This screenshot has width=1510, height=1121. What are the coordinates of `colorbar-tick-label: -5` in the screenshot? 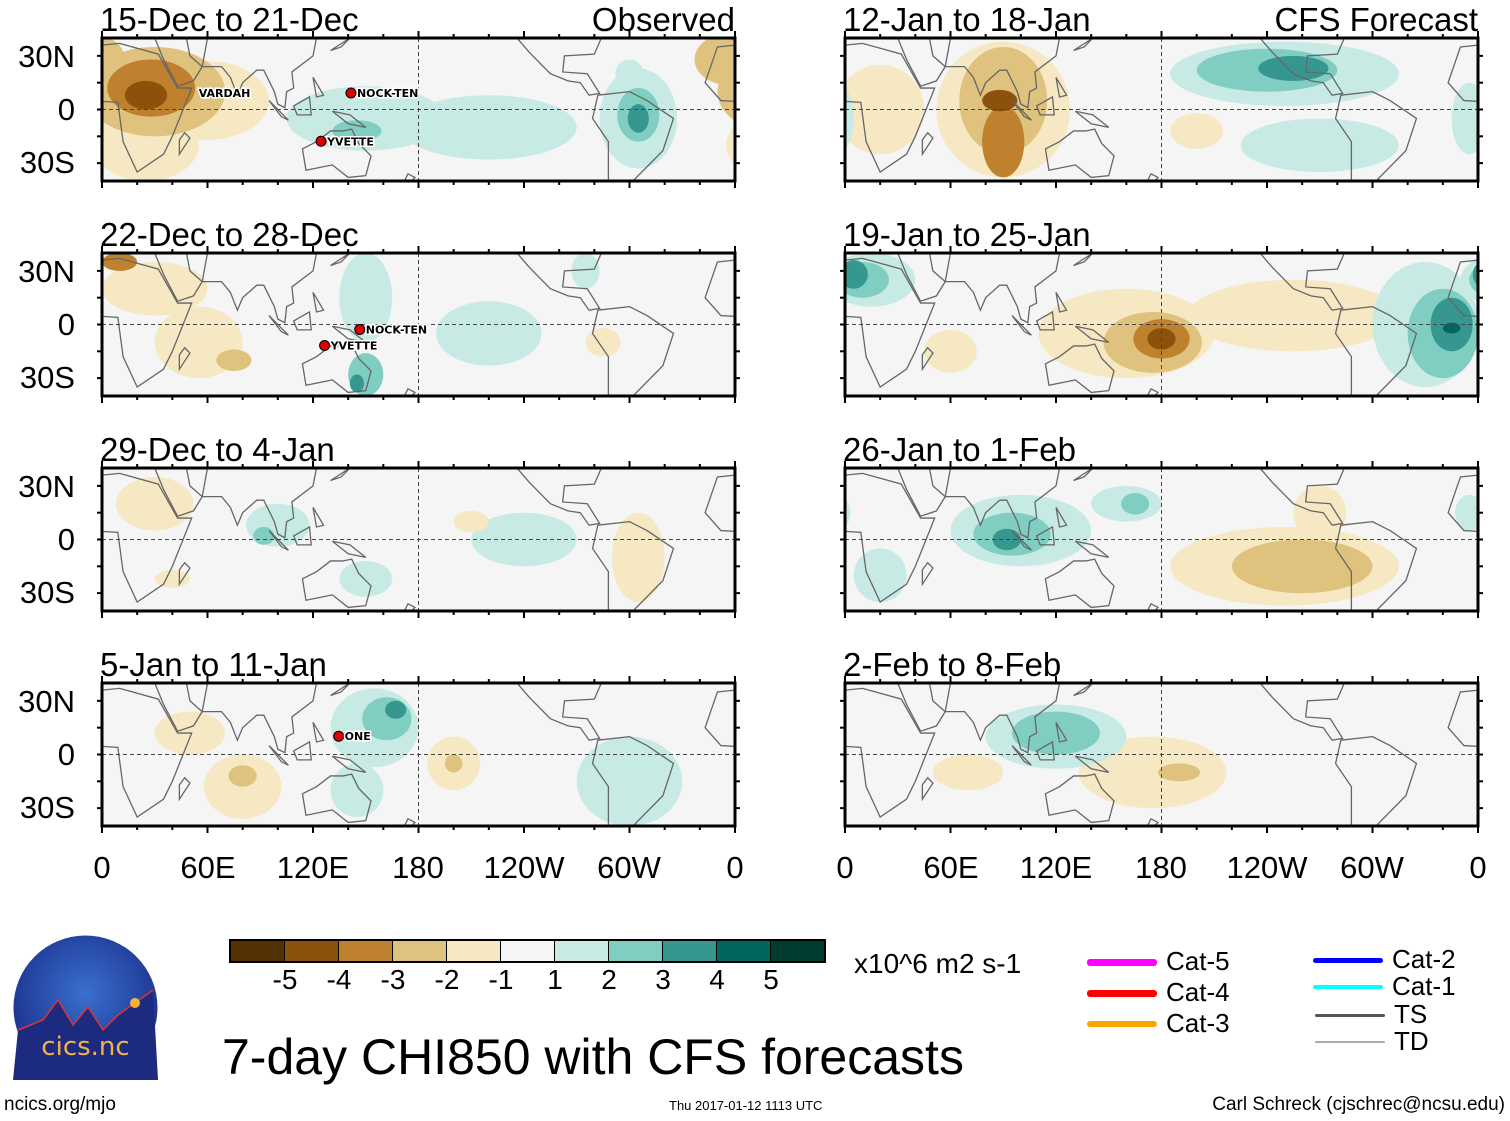 It's located at (285, 979).